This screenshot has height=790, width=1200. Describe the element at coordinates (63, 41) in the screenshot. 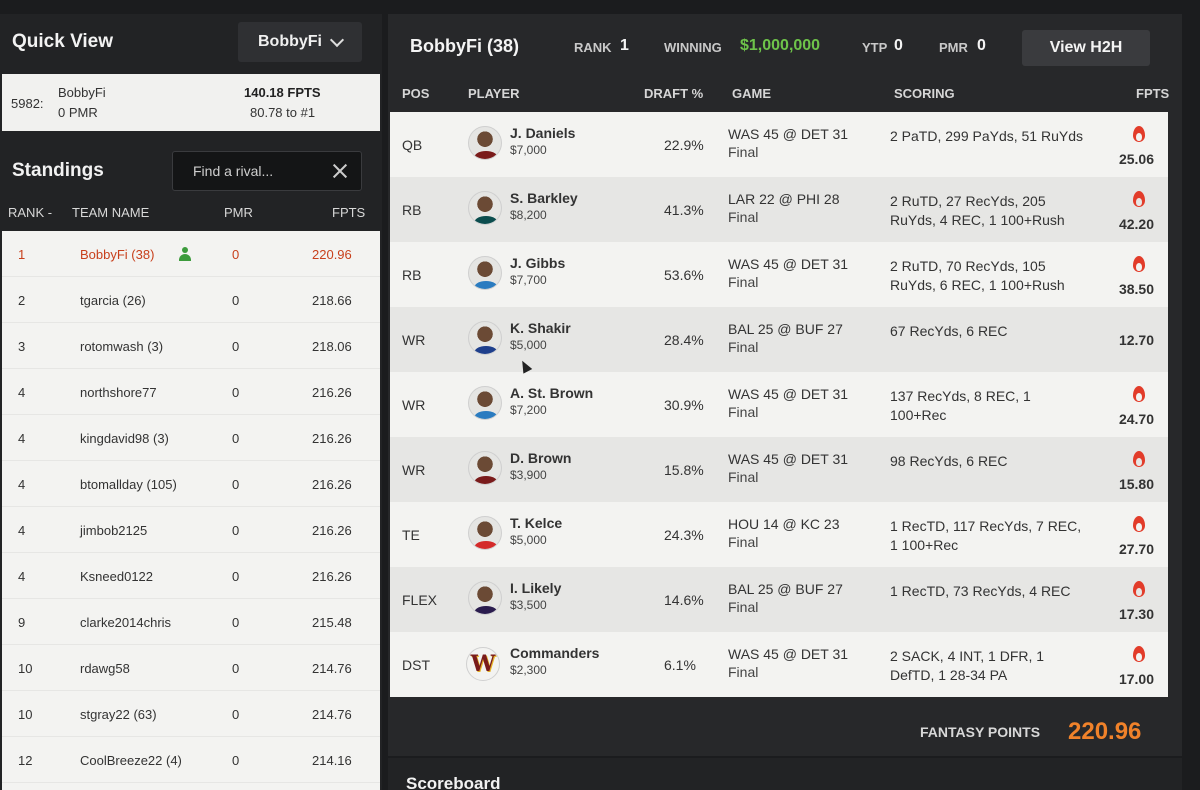

I see `quick-view-title: Quick View` at that location.